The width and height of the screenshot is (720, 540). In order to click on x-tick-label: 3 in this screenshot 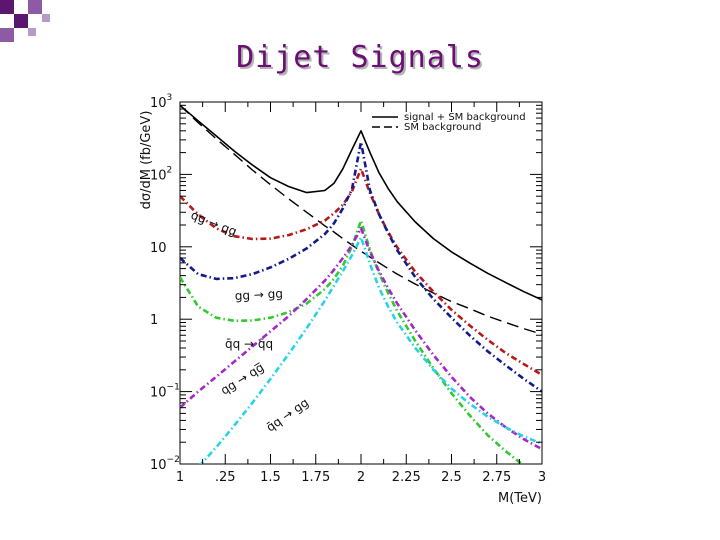, I will do `click(542, 477)`.